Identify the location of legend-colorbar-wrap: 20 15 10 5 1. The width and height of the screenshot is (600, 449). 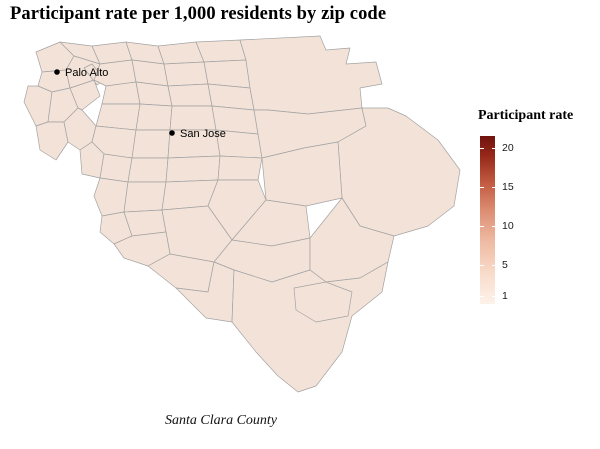
(535, 222).